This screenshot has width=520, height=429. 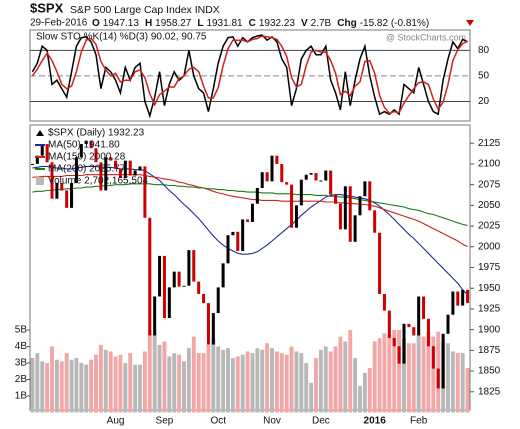 I want to click on quote-value: 1958.27, so click(x=173, y=23).